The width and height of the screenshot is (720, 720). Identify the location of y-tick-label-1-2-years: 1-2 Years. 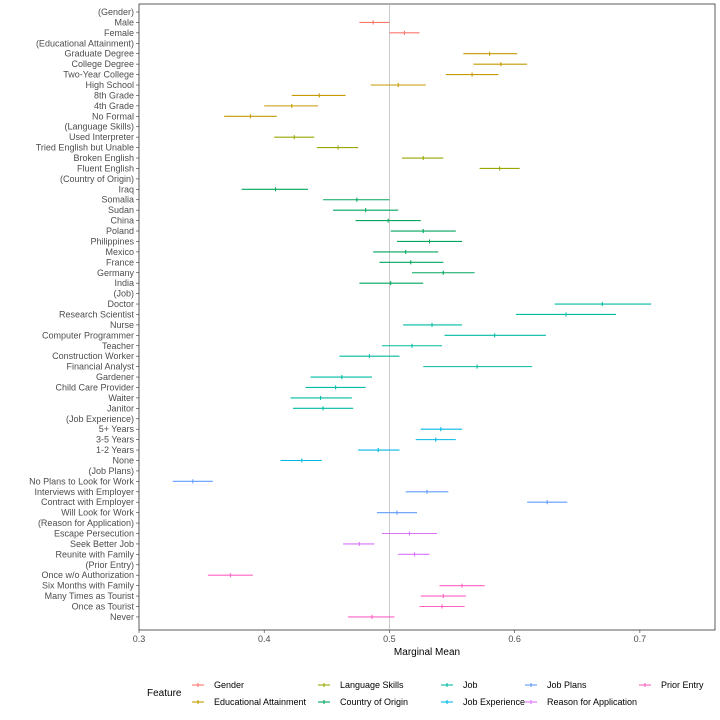
(115, 450).